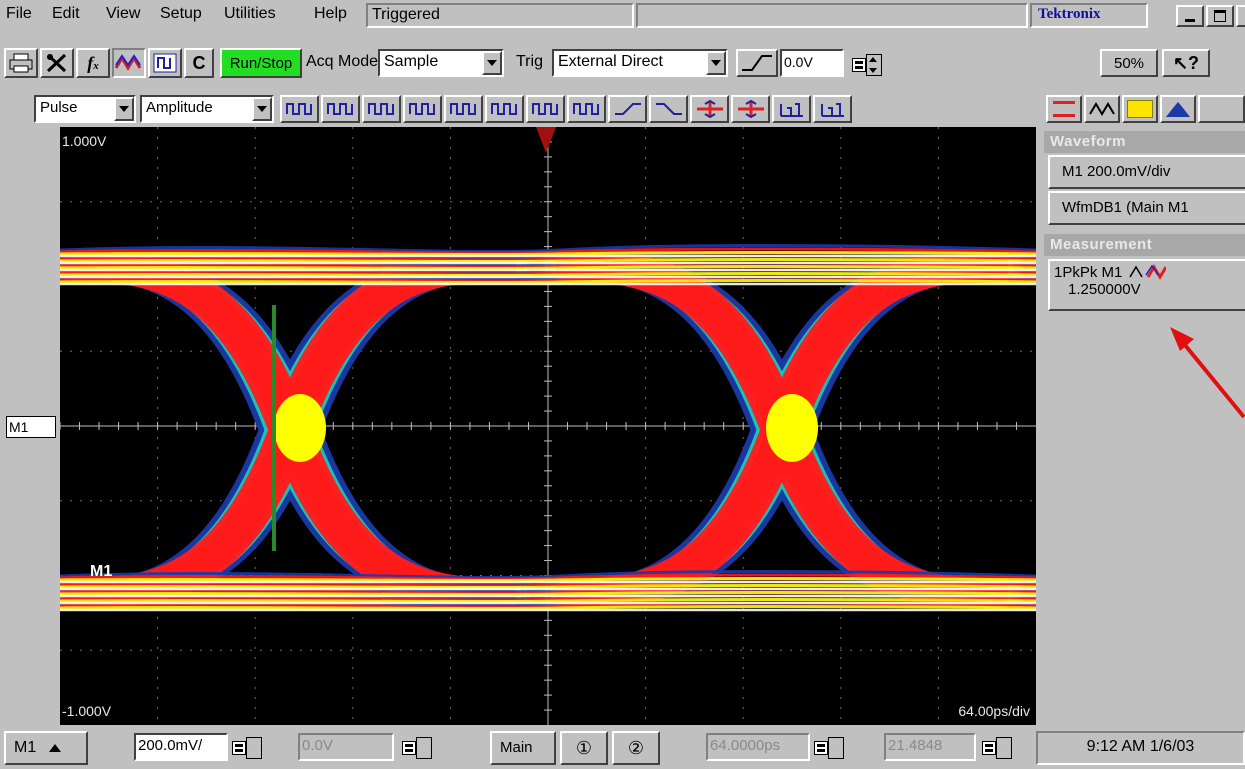 This screenshot has width=1245, height=769. I want to click on function-icon: fx, so click(93, 63).